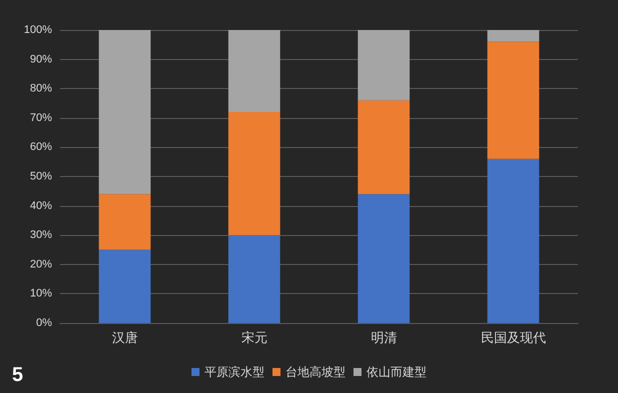 This screenshot has height=393, width=618. What do you see at coordinates (513, 337) in the screenshot?
I see `x-tick-label: 民国及现代` at bounding box center [513, 337].